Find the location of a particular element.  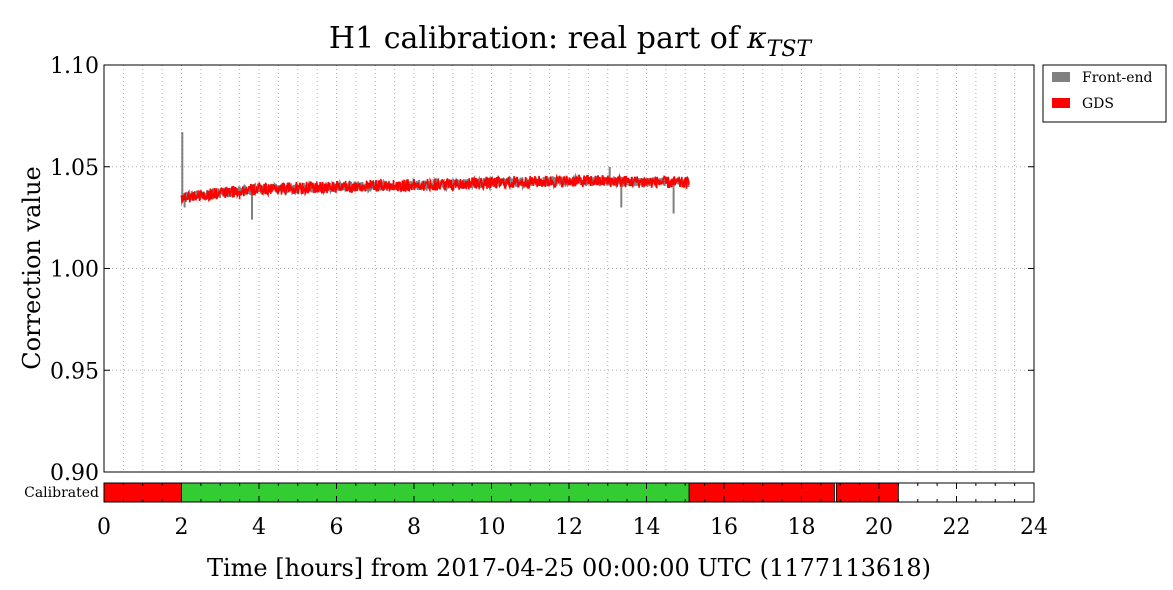

chart-title-subscript: TST is located at coordinates (790, 49).